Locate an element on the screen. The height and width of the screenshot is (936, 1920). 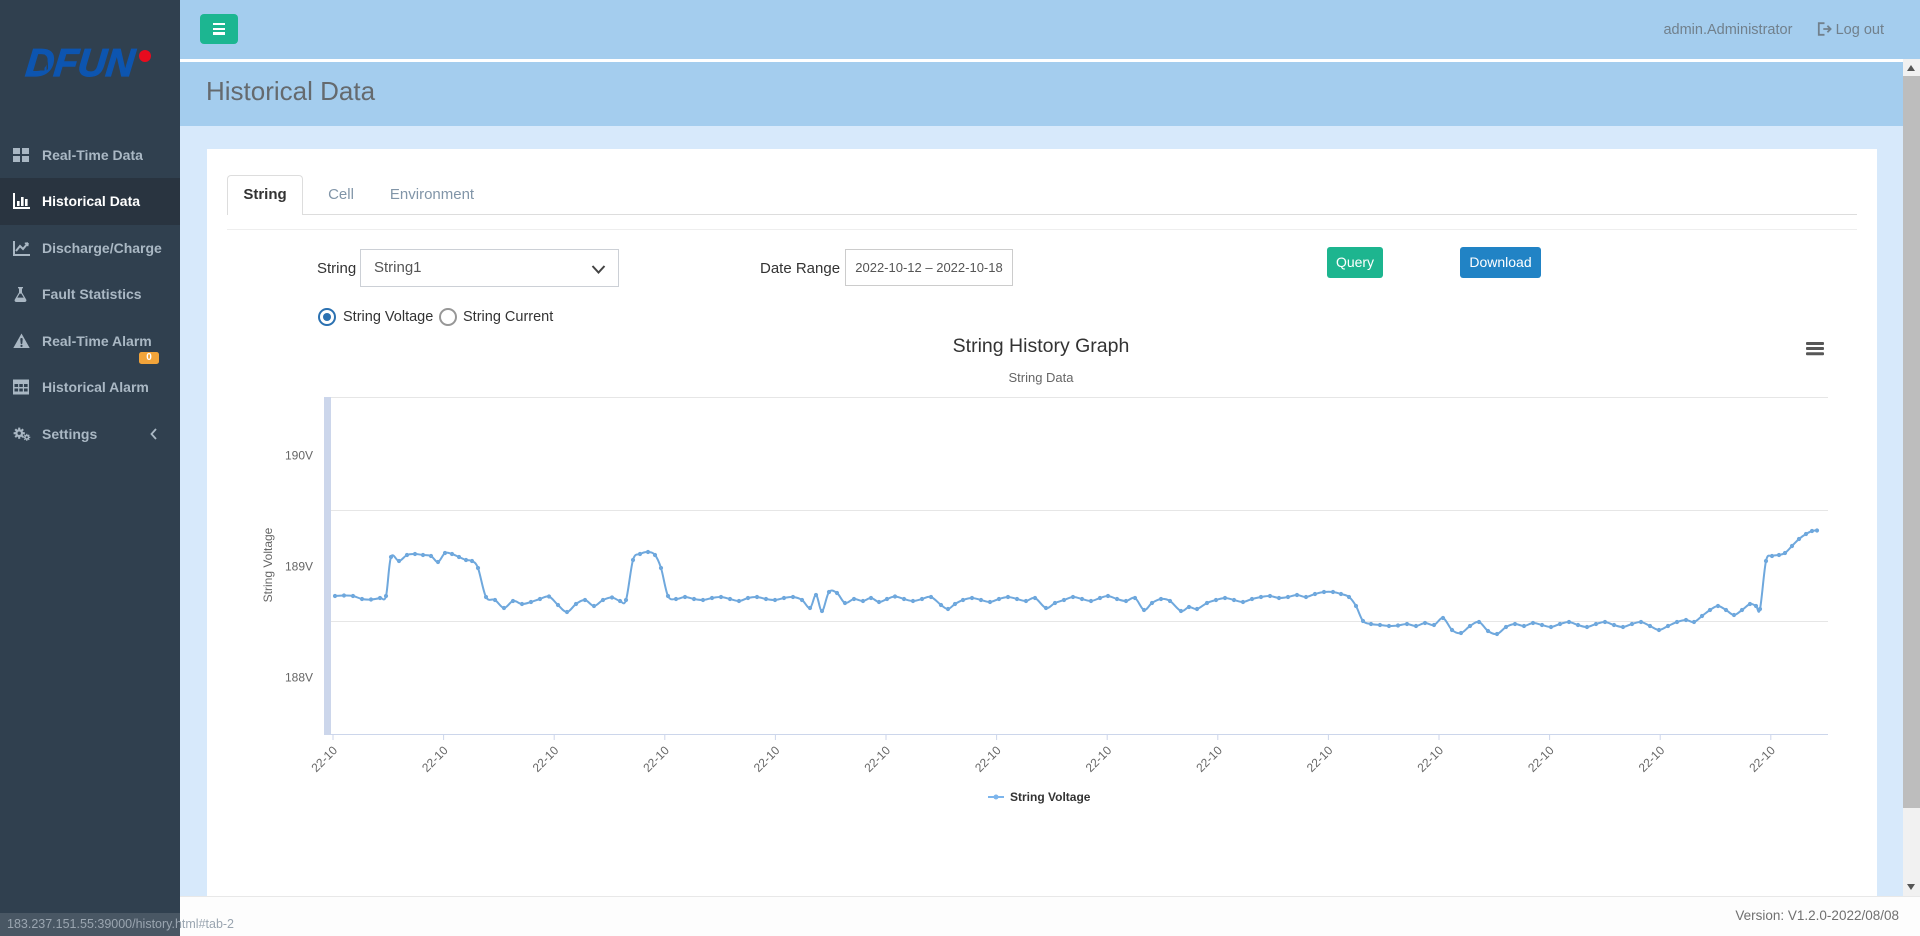
svg-text: String Data is located at coordinates (1041, 377).